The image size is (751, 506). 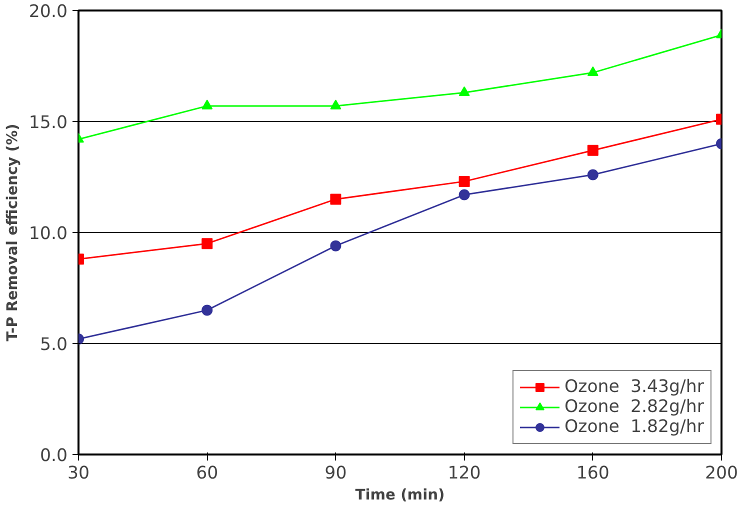 What do you see at coordinates (593, 474) in the screenshot?
I see `x-tick-label: 160` at bounding box center [593, 474].